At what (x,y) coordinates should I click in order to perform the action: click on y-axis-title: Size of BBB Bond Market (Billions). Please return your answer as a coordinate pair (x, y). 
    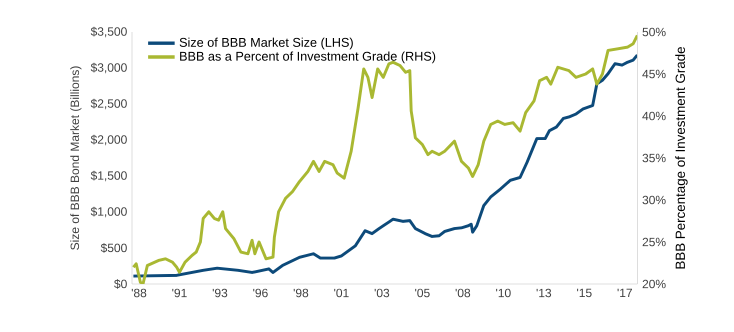
    Looking at the image, I should click on (76, 158).